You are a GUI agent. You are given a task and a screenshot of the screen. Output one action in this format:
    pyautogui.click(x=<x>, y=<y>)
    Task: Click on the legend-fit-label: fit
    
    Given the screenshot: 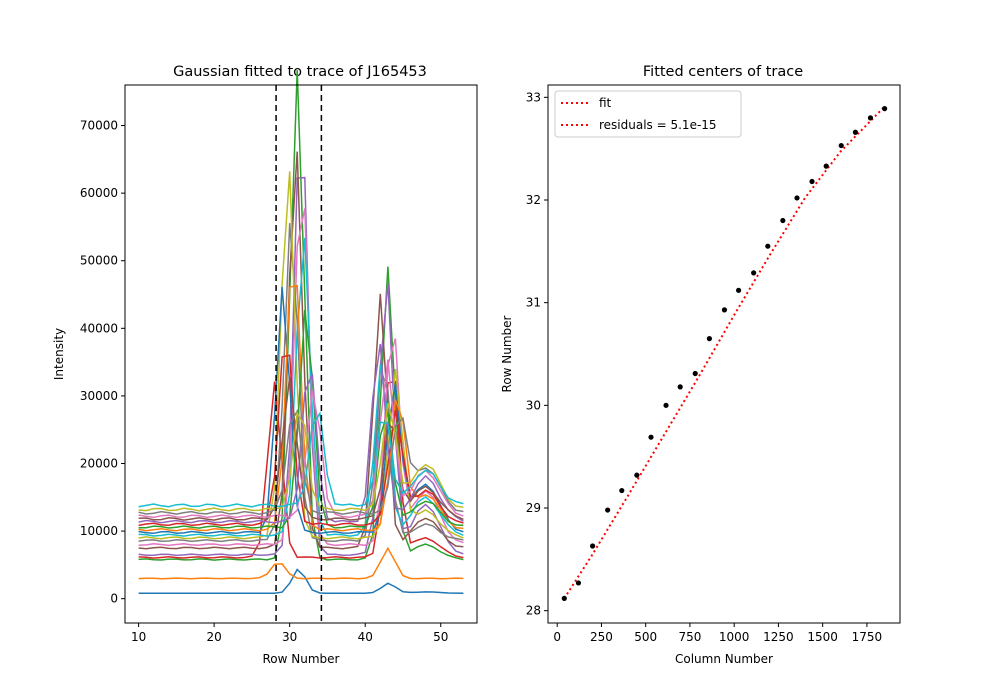 What is the action you would take?
    pyautogui.click(x=605, y=103)
    